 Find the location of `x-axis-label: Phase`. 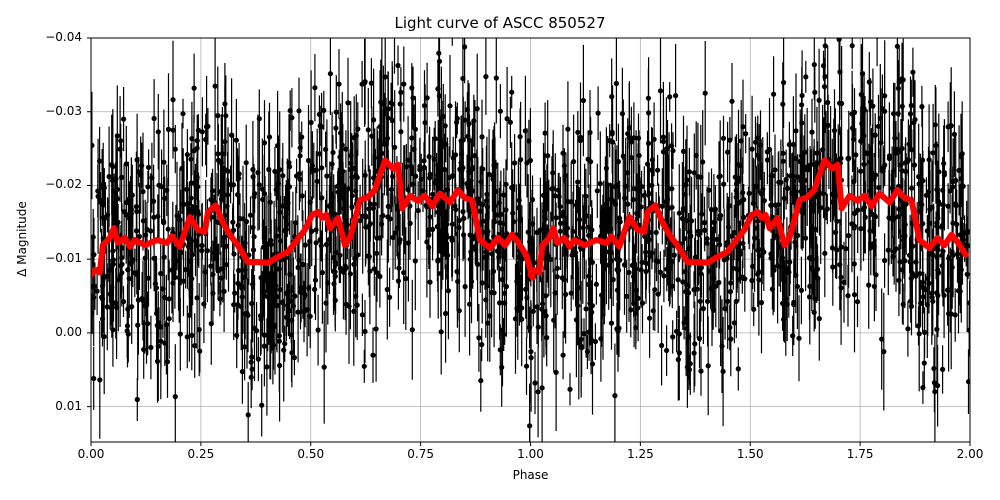

x-axis-label: Phase is located at coordinates (530, 475).